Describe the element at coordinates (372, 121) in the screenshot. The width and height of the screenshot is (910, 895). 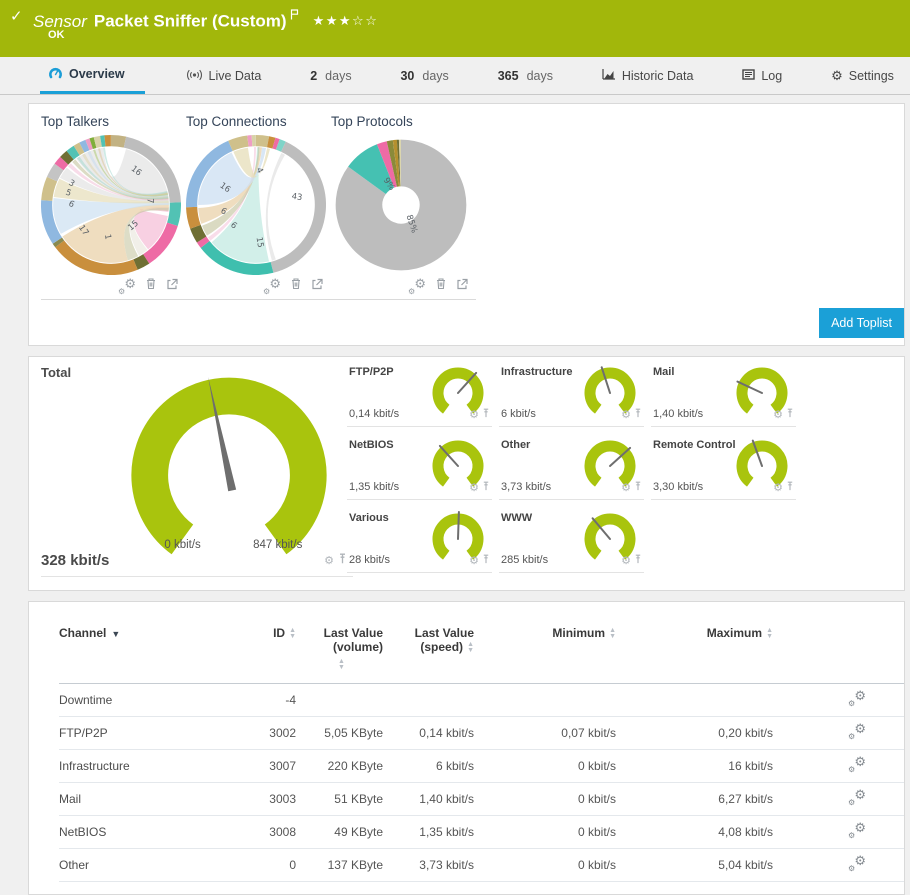
I see `toplist-title: Top Protocols` at that location.